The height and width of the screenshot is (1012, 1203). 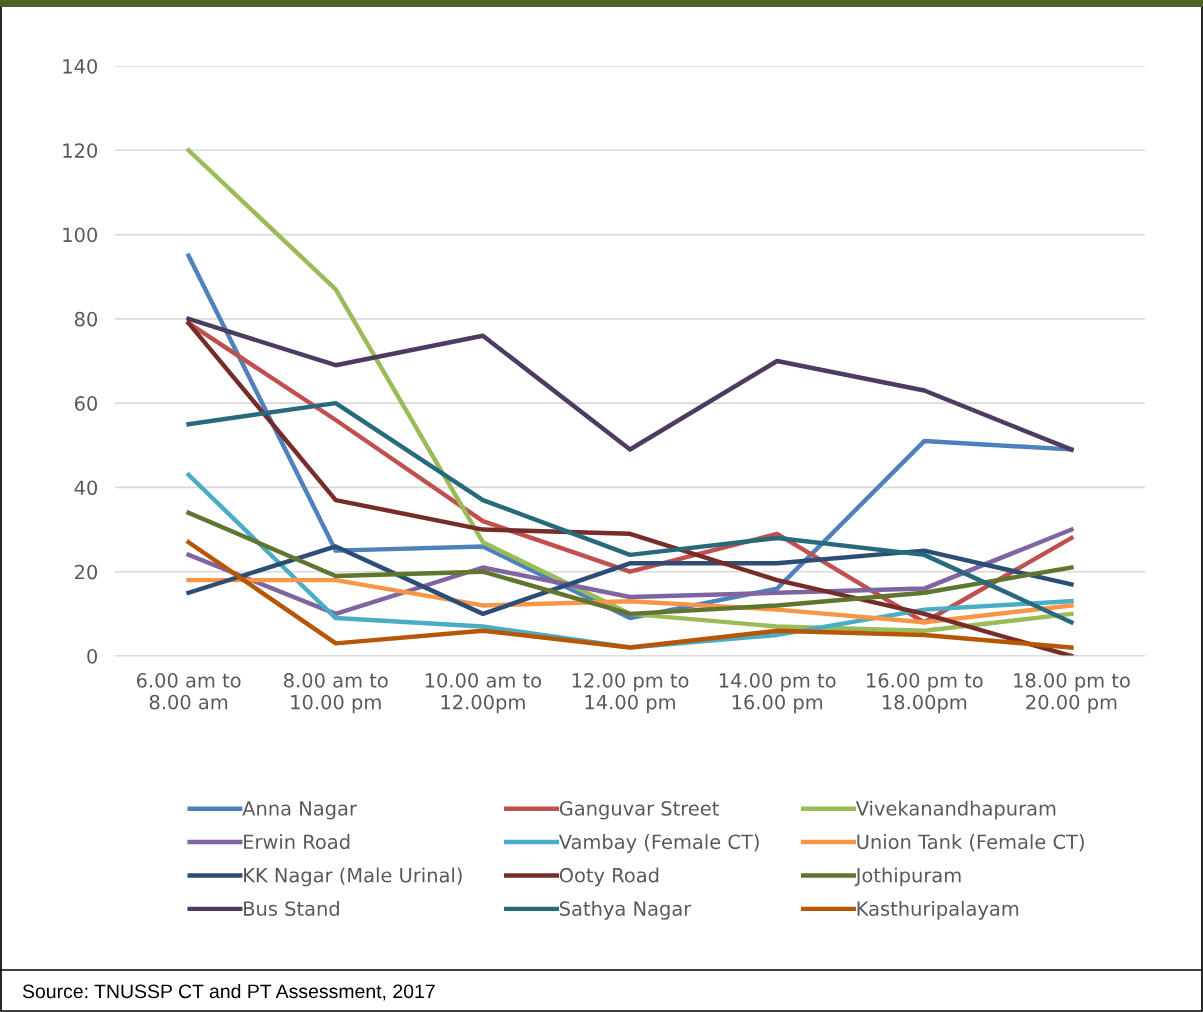 What do you see at coordinates (86, 488) in the screenshot?
I see `y-tick-label: 40` at bounding box center [86, 488].